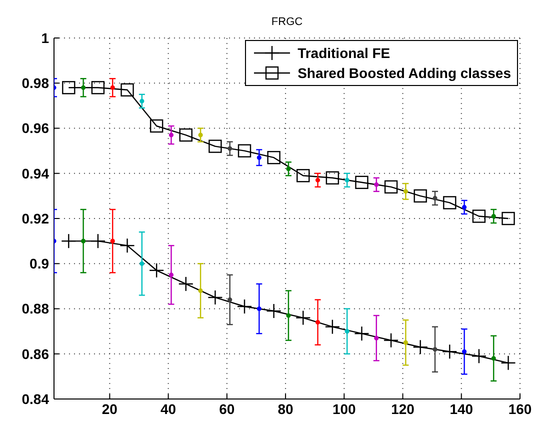  Describe the element at coordinates (344, 53) in the screenshot. I see `legend-label: Traditional FE` at that location.